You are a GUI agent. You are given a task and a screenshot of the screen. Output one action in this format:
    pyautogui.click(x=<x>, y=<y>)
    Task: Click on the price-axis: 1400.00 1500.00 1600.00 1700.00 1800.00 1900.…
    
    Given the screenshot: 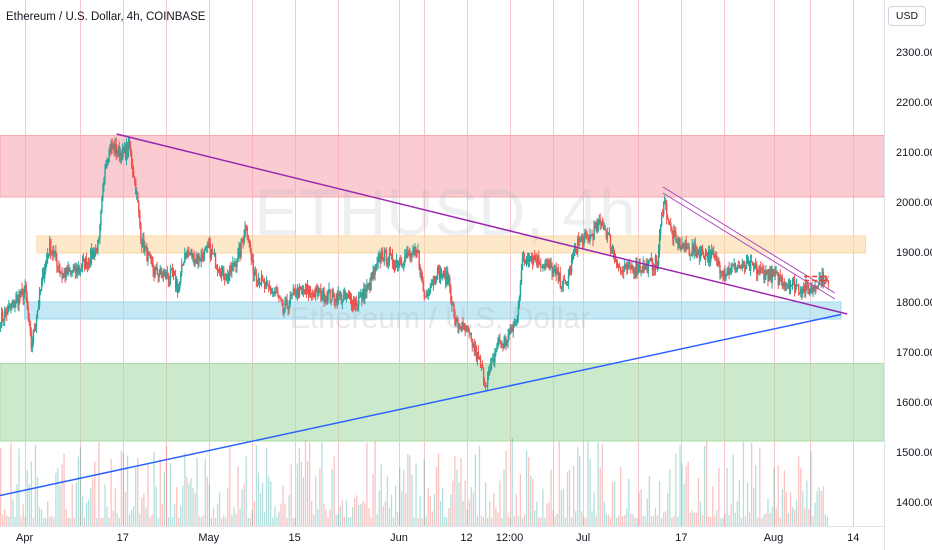 What is the action you would take?
    pyautogui.click(x=914, y=278)
    